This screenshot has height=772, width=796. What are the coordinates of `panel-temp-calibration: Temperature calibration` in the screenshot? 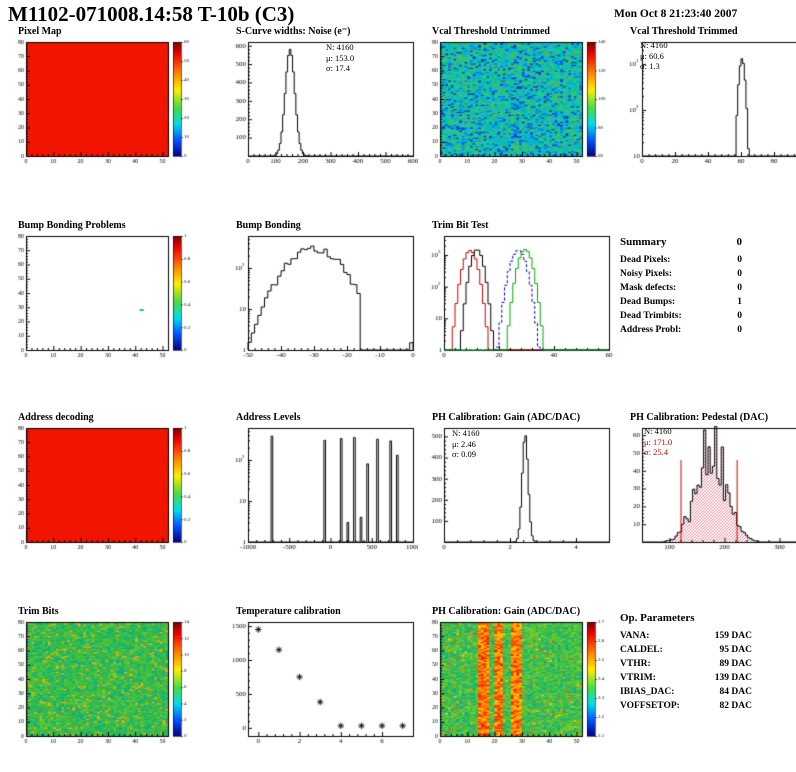 It's located at (320, 677).